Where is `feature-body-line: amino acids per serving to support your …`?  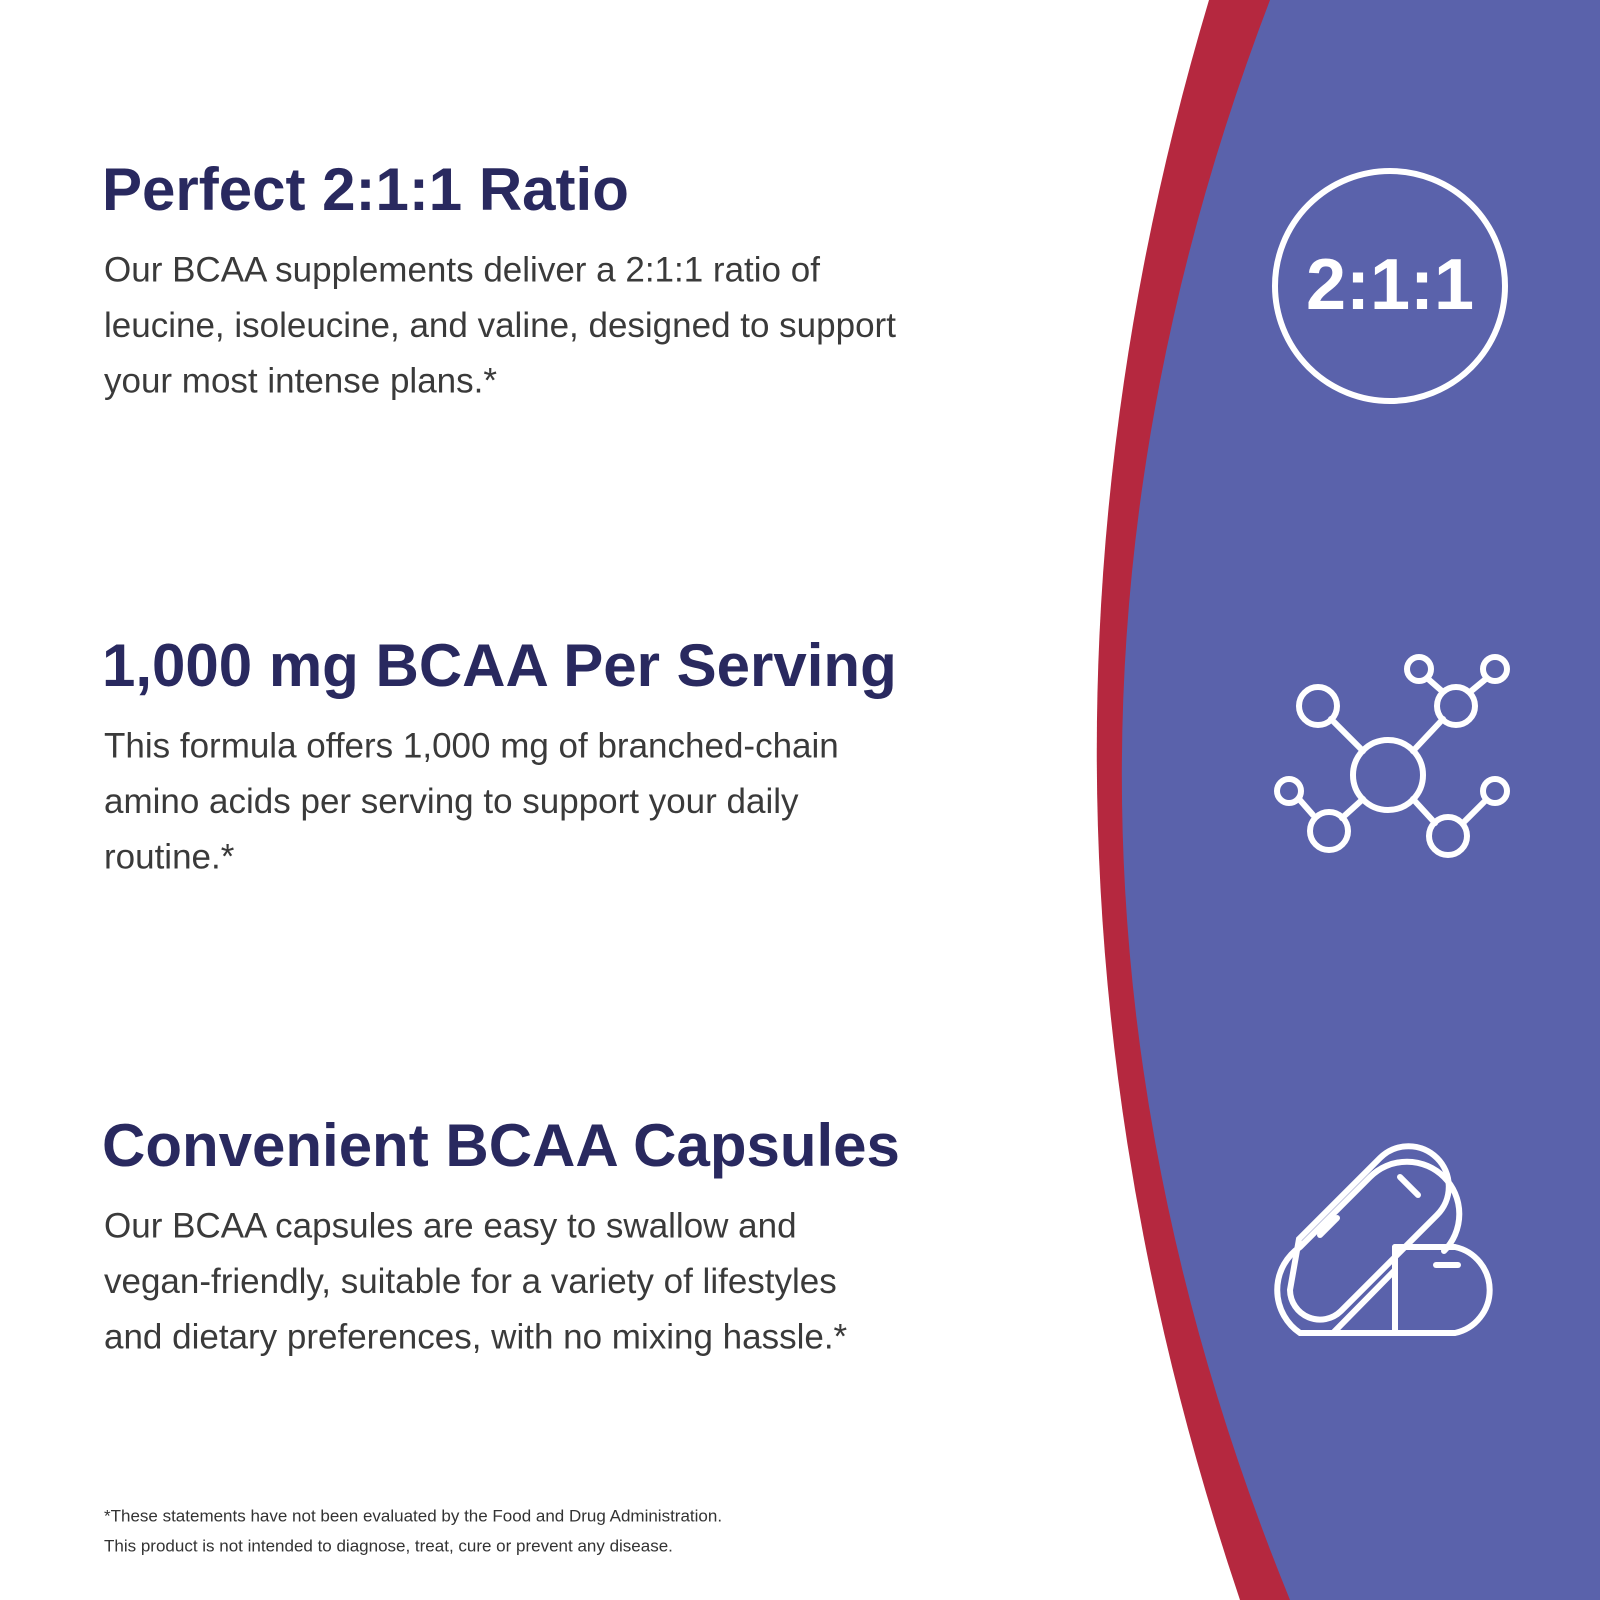
feature-body-line: amino acids per serving to support your … is located at coordinates (451, 801).